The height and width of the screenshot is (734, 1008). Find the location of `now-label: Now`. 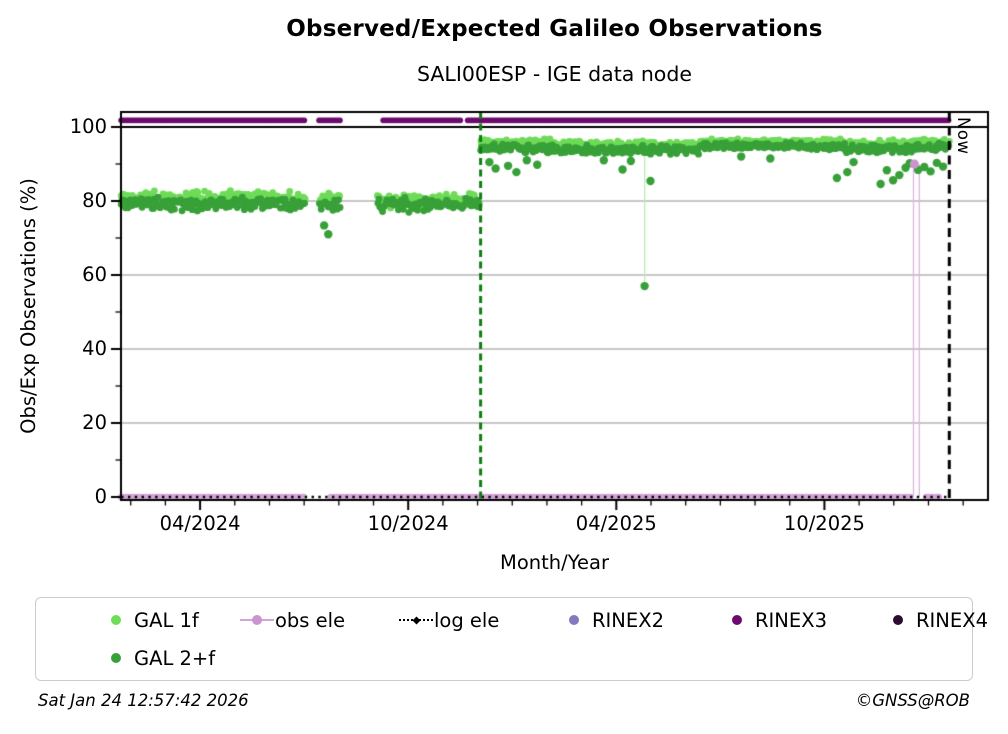

now-label: Now is located at coordinates (963, 136).